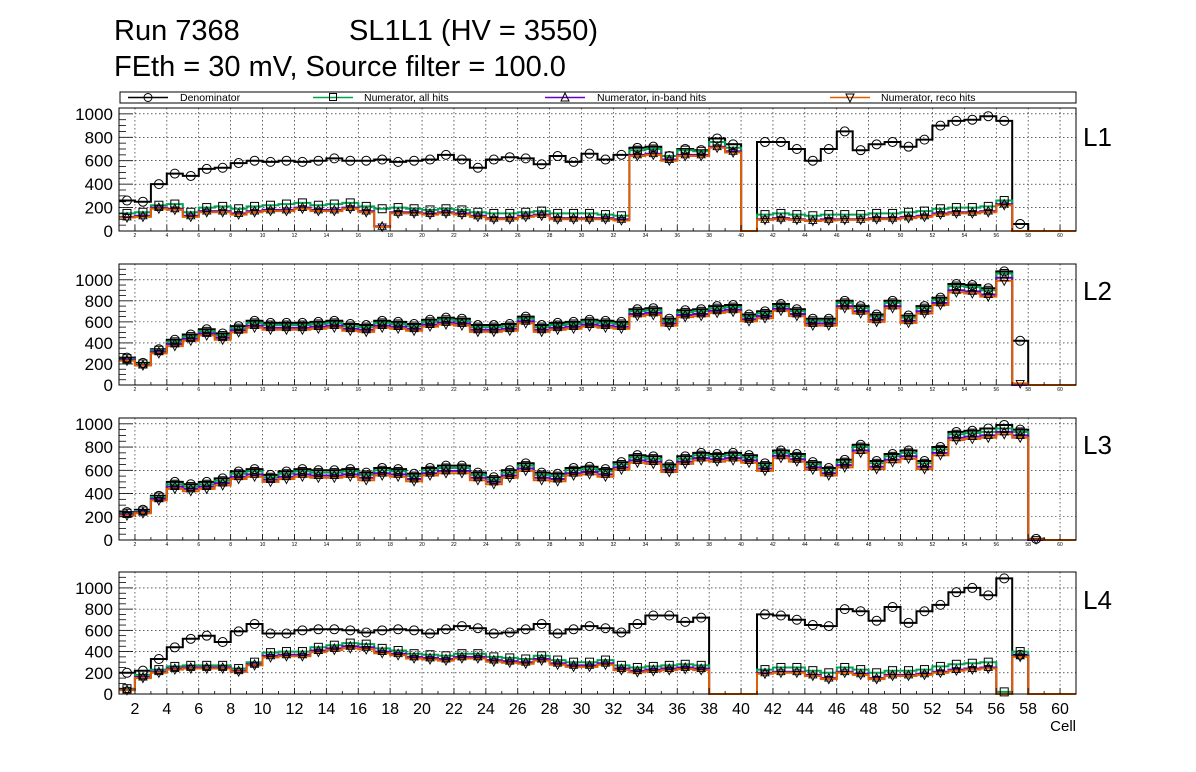 Image resolution: width=1196 pixels, height=772 pixels. I want to click on x-tick-label: 20, so click(422, 545).